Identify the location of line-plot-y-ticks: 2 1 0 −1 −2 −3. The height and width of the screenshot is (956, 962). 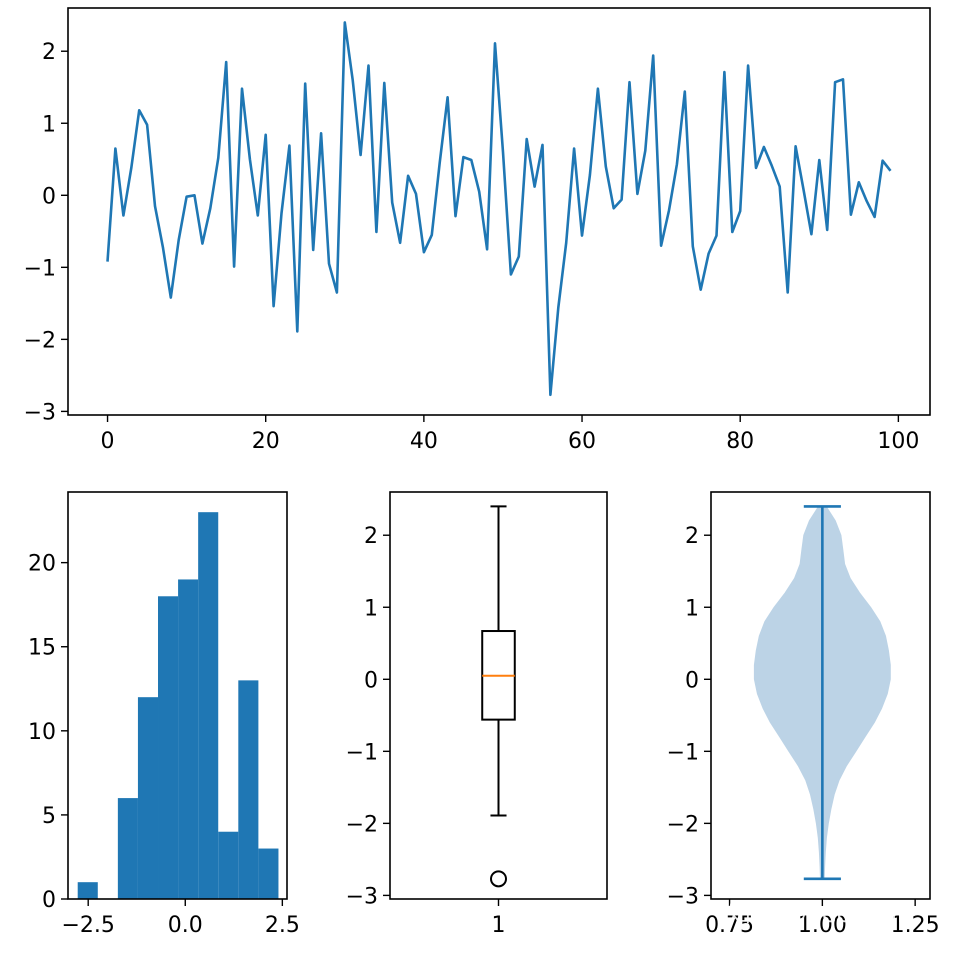
(46, 232).